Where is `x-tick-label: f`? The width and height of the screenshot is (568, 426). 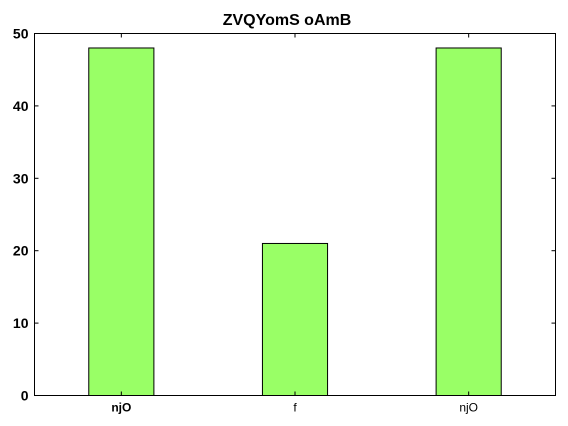 x-tick-label: f is located at coordinates (295, 408).